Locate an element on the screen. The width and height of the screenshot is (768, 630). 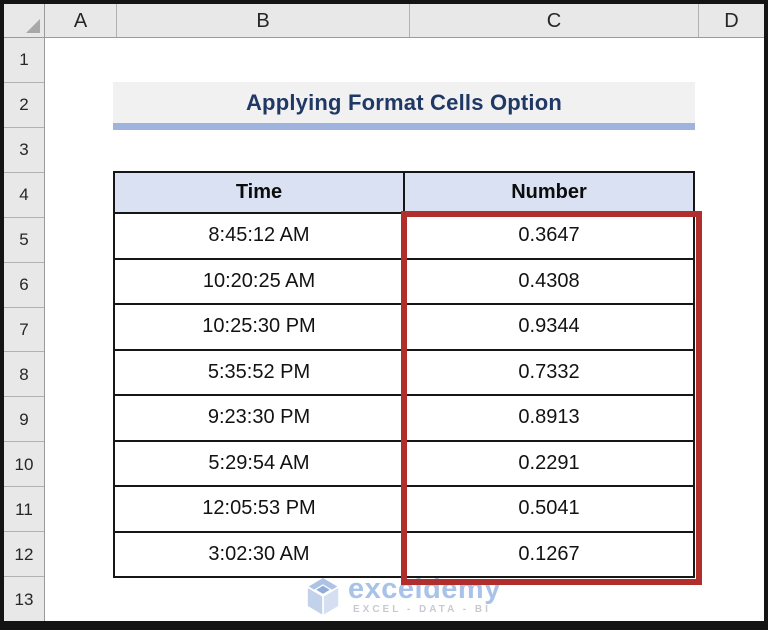
column-header-b: B is located at coordinates (263, 20).